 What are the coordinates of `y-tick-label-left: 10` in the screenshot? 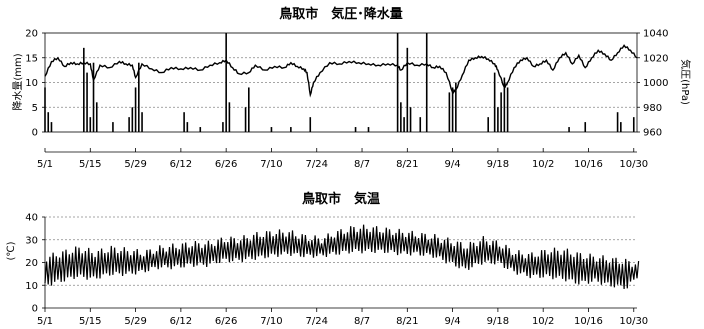 It's located at (31, 83).